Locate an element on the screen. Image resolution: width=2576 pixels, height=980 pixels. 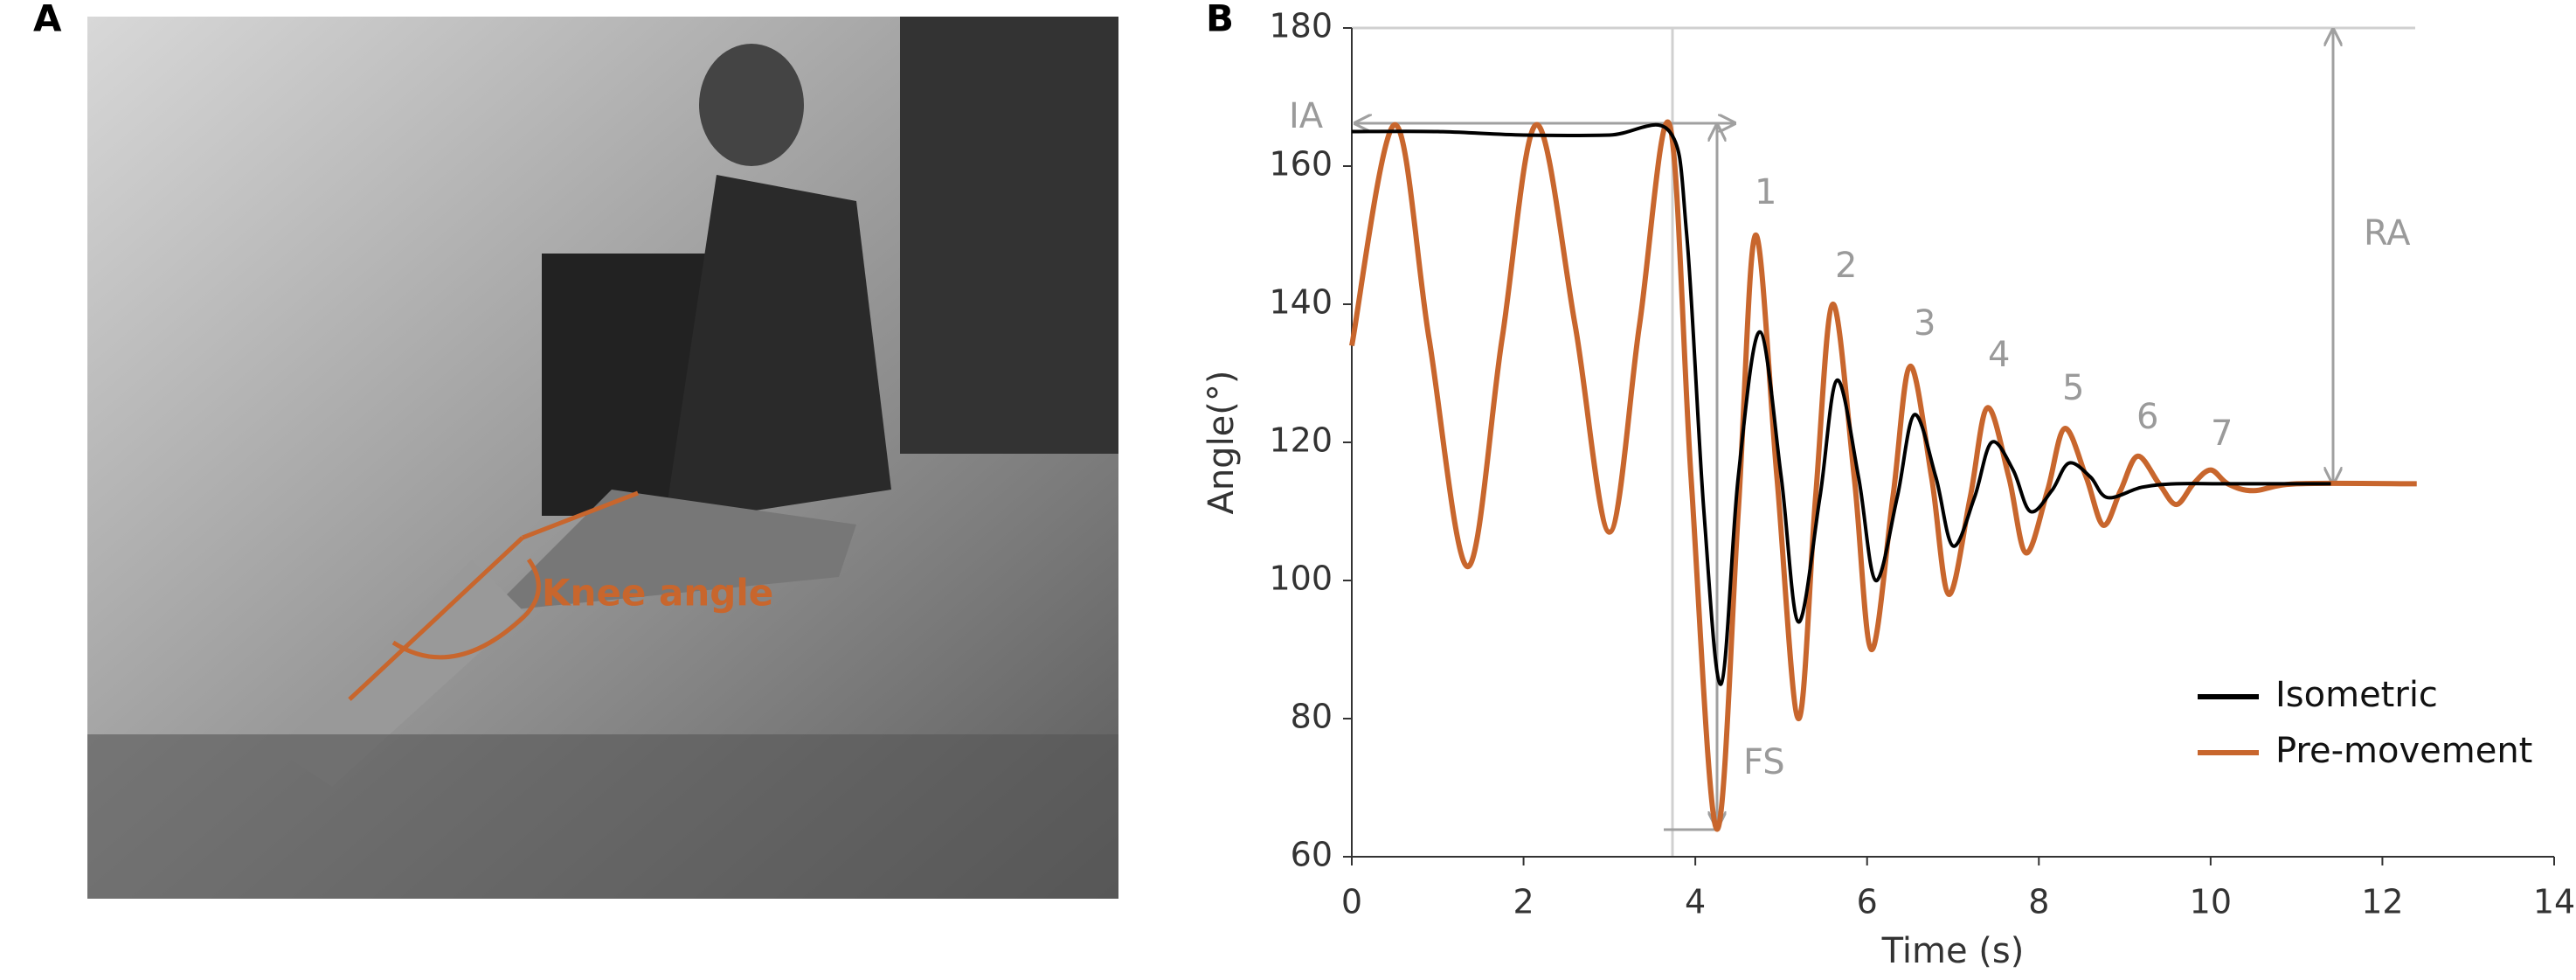
legend-label: Pre-movement is located at coordinates (2403, 751).